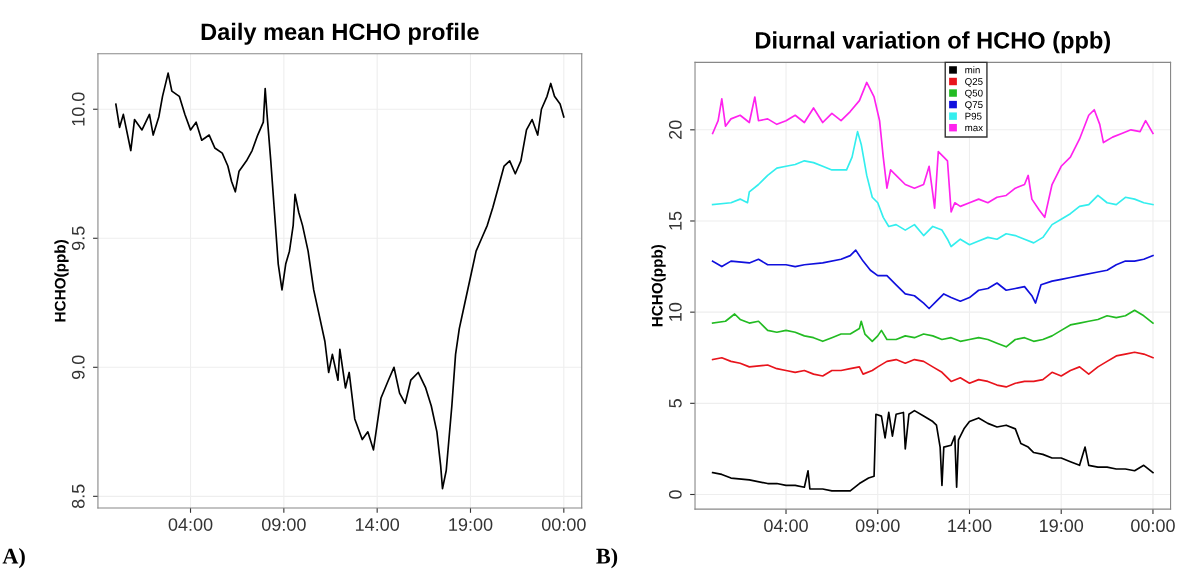 The width and height of the screenshot is (1180, 572). Describe the element at coordinates (973, 116) in the screenshot. I see `legend-label: P95` at that location.